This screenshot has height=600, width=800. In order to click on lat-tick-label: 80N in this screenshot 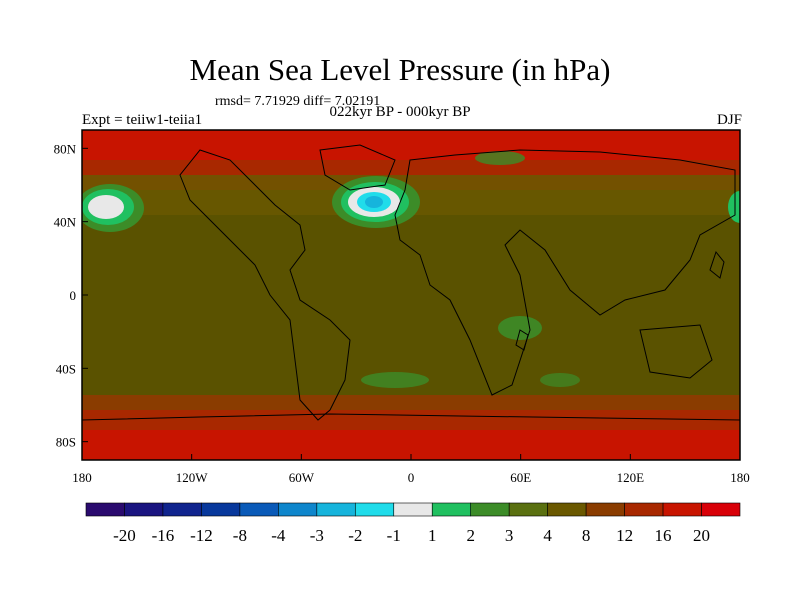, I will do `click(65, 148)`.